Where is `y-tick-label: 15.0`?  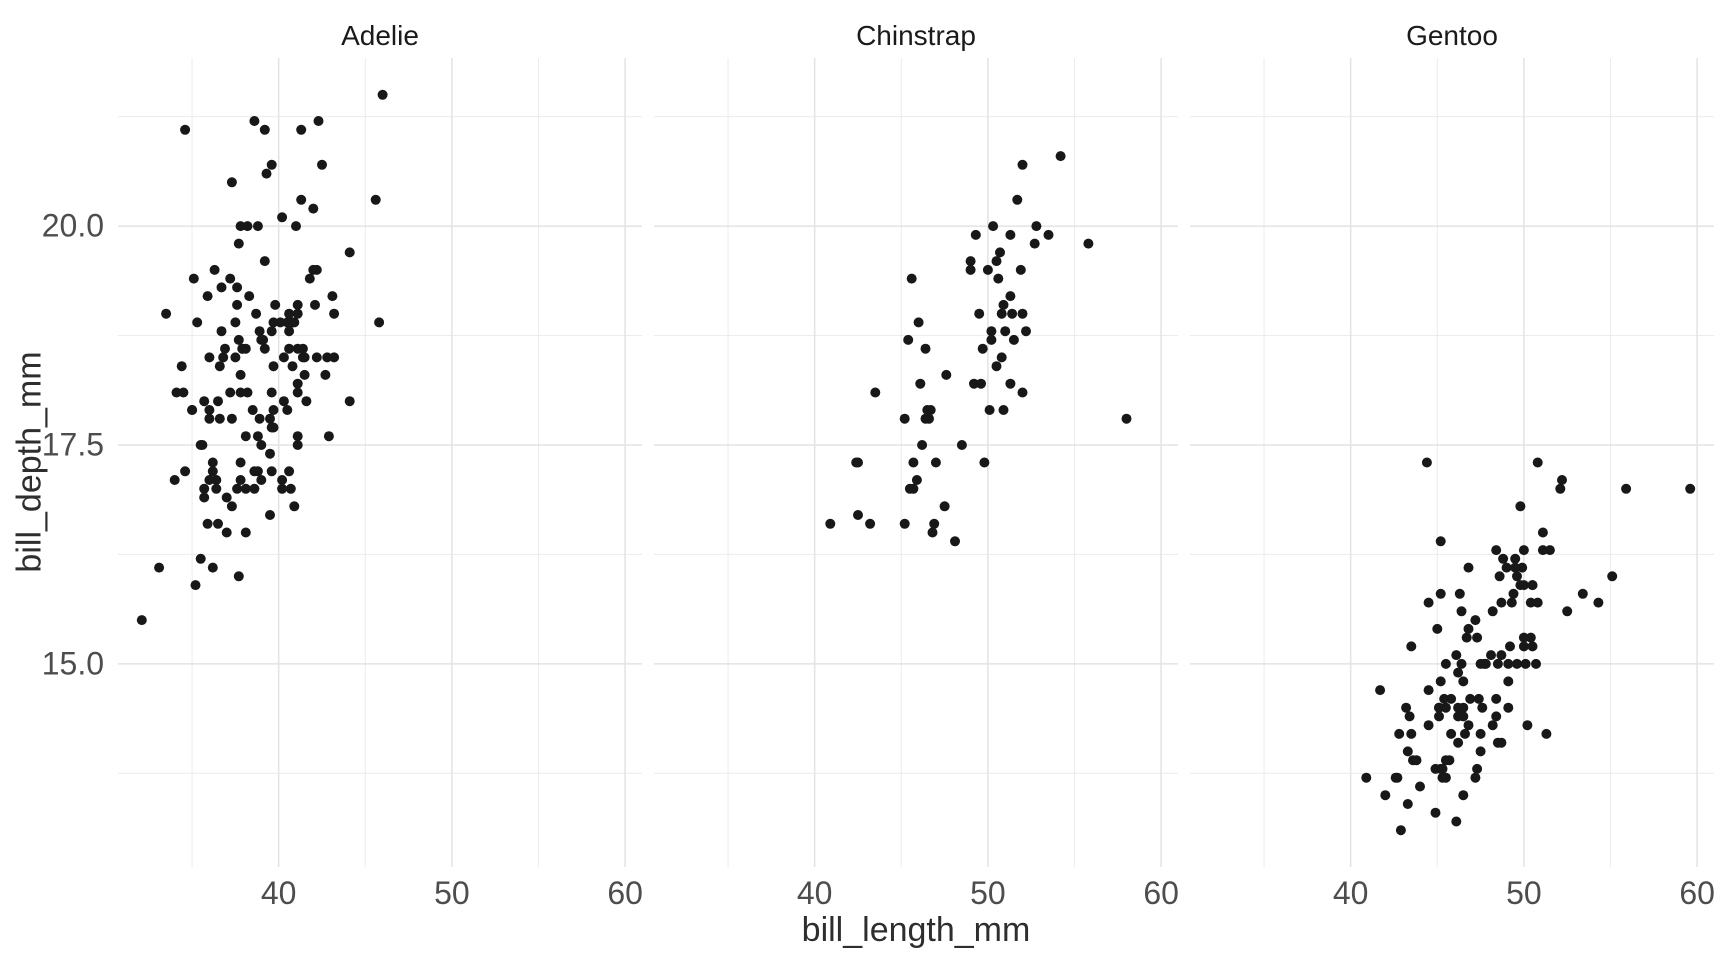 y-tick-label: 15.0 is located at coordinates (72, 663).